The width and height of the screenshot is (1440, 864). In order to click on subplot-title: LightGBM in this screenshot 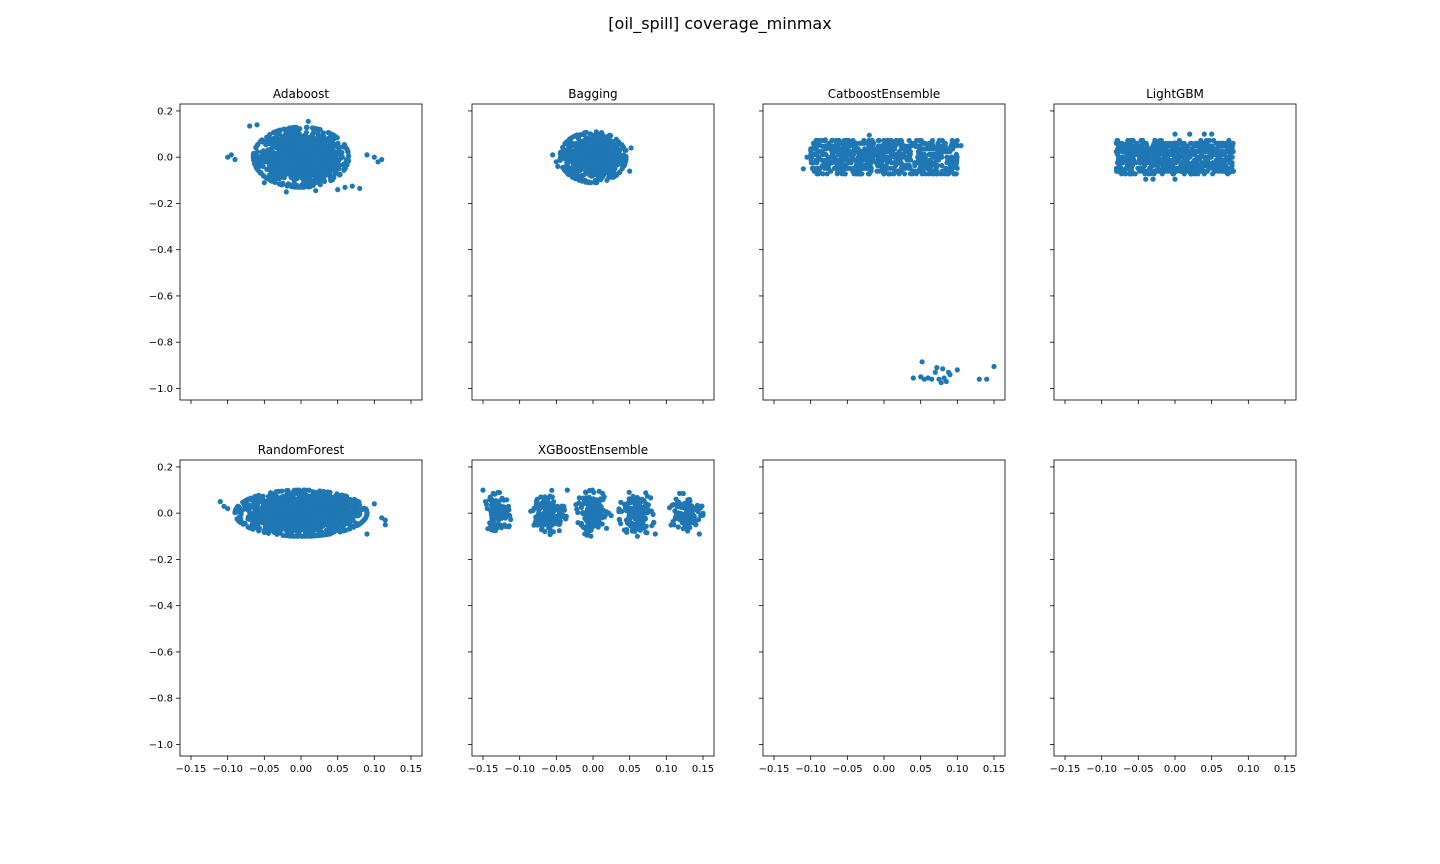, I will do `click(1175, 94)`.